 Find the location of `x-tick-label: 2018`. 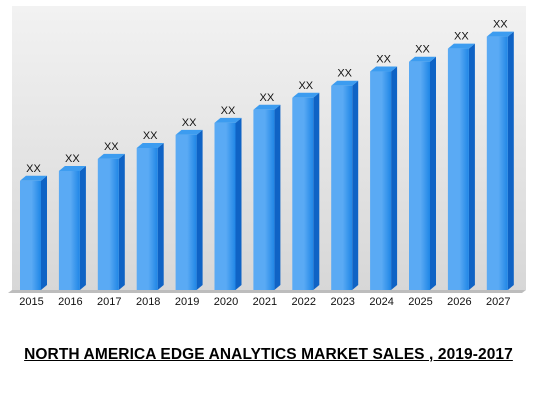

x-tick-label: 2018 is located at coordinates (148, 302).